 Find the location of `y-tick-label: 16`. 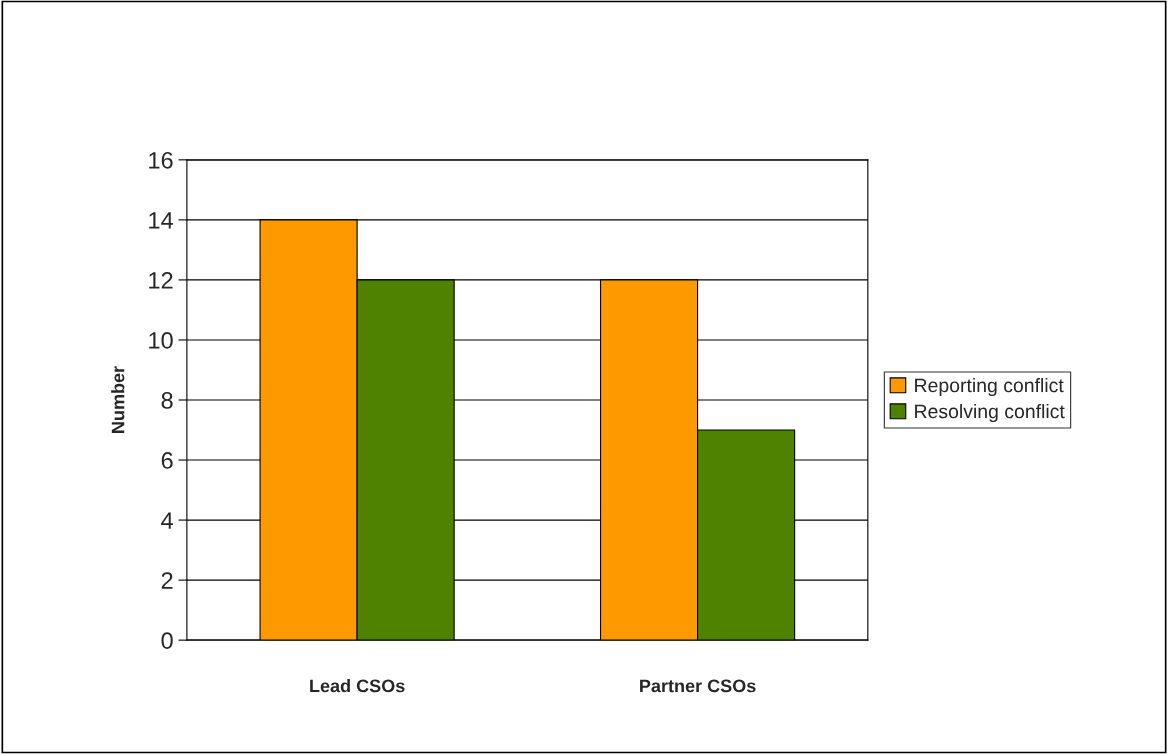

y-tick-label: 16 is located at coordinates (161, 160).